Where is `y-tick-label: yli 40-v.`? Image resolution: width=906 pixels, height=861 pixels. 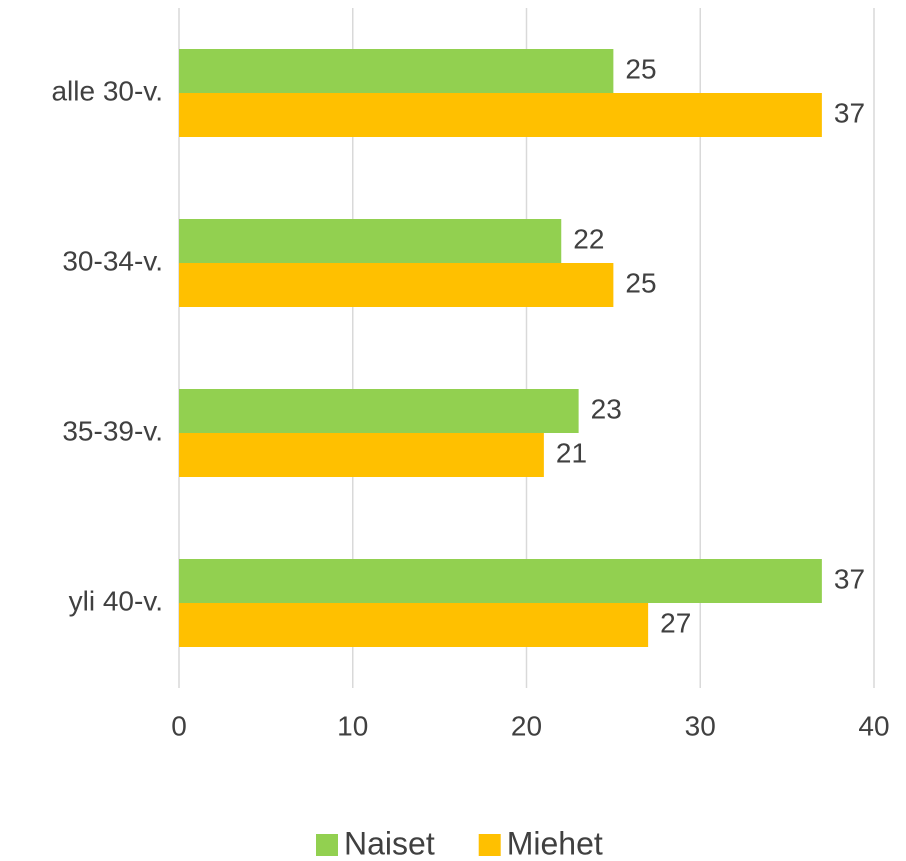 y-tick-label: yli 40-v. is located at coordinates (116, 600).